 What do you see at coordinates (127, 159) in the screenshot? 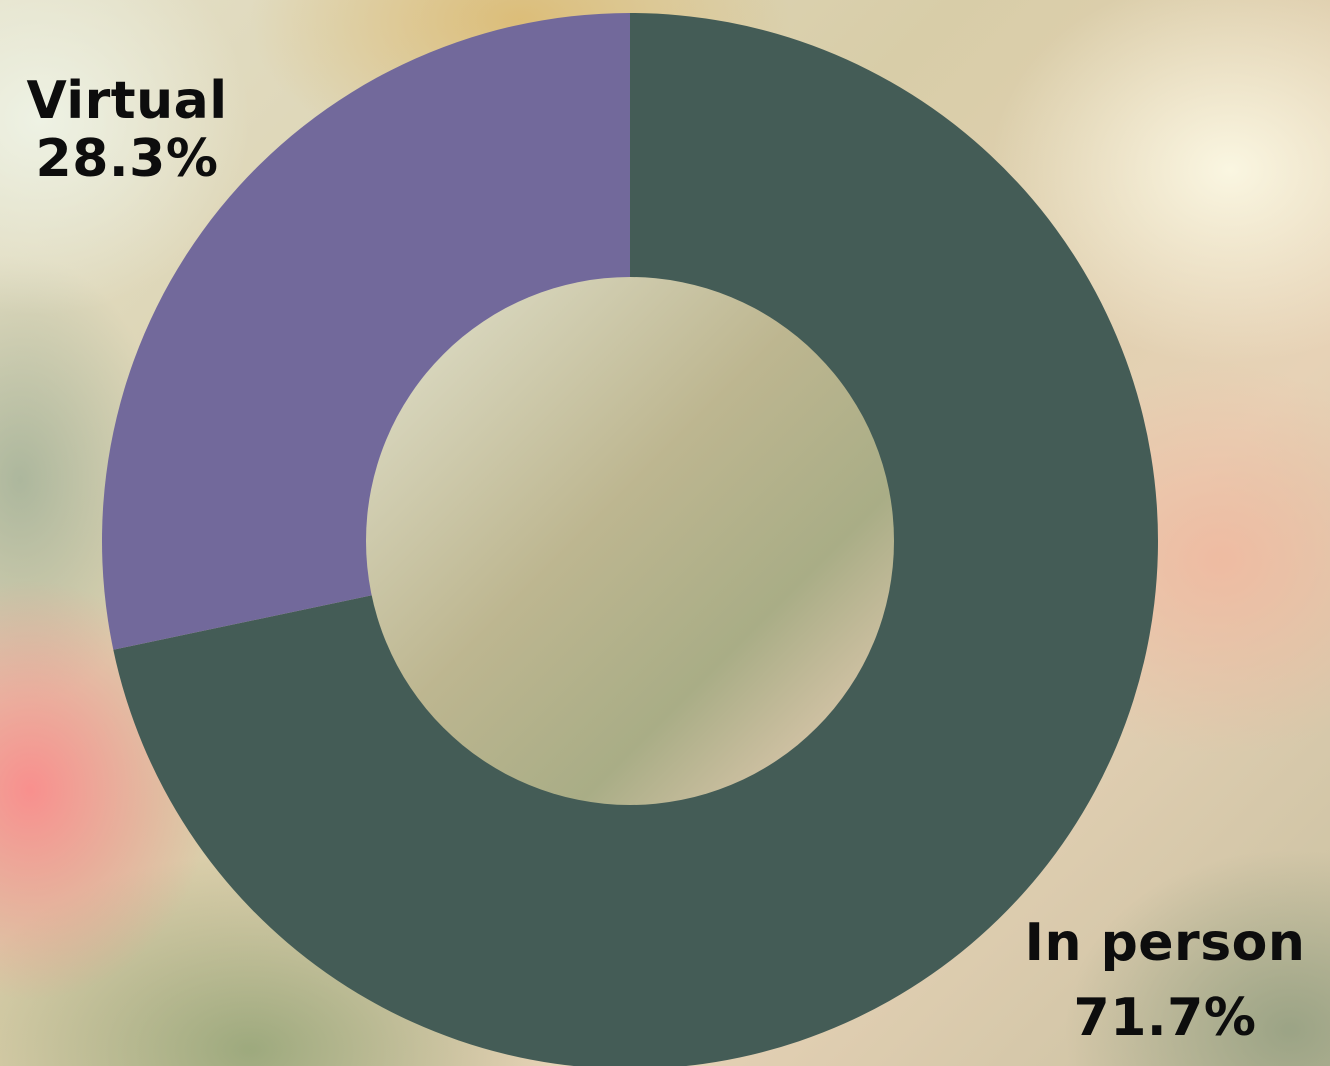
I see `slice-value-virtual: 28.3%` at bounding box center [127, 159].